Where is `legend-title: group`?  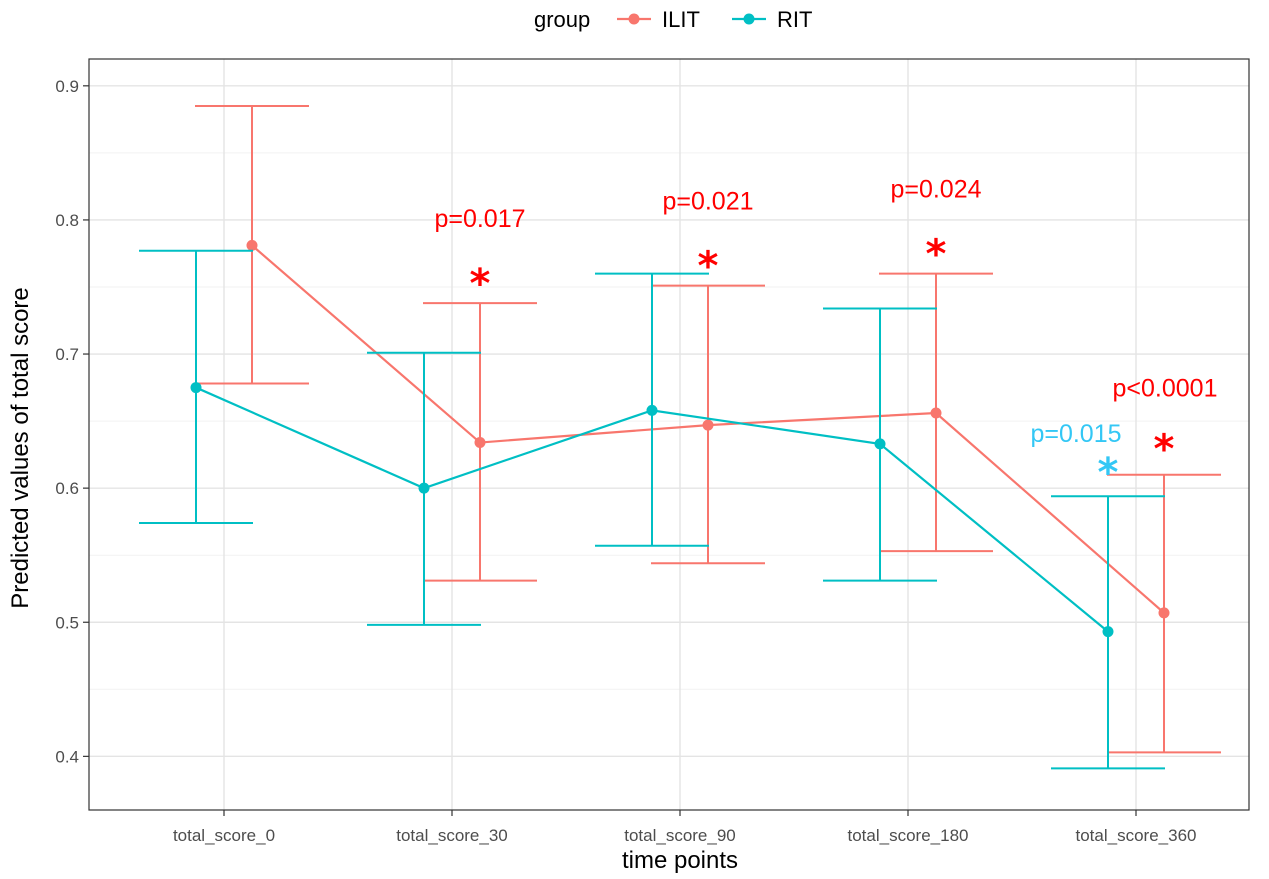
legend-title: group is located at coordinates (562, 19).